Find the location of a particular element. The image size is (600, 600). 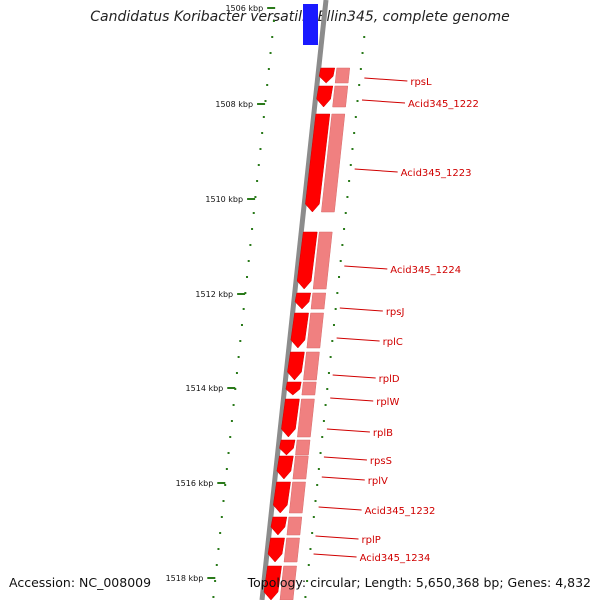

genome-backbone is located at coordinates (294, 300).